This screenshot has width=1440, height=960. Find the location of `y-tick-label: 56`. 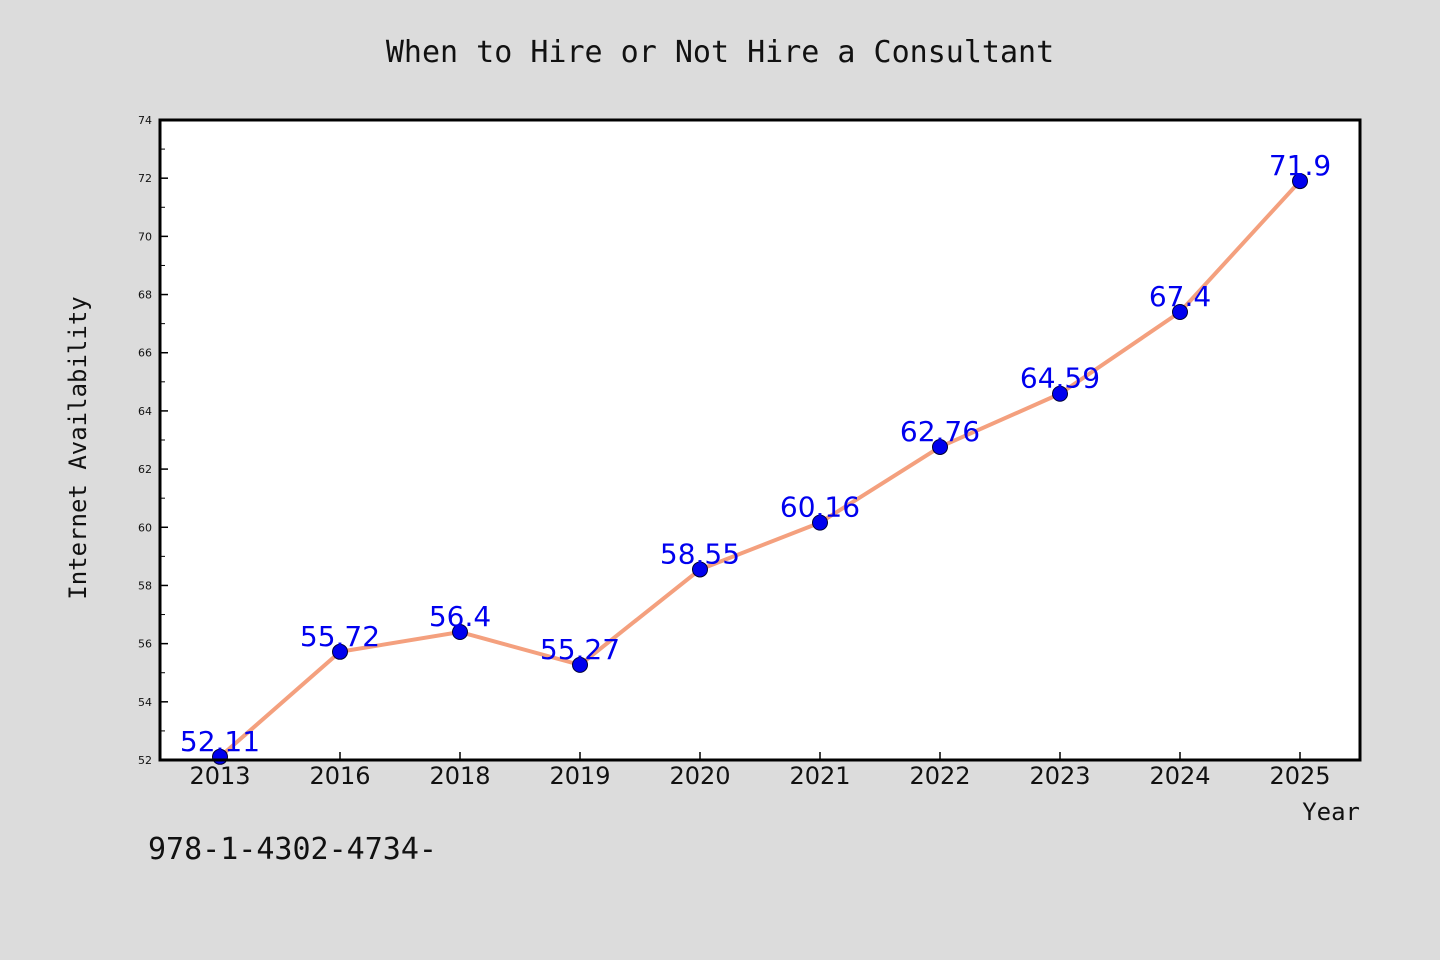

y-tick-label: 56 is located at coordinates (145, 644).